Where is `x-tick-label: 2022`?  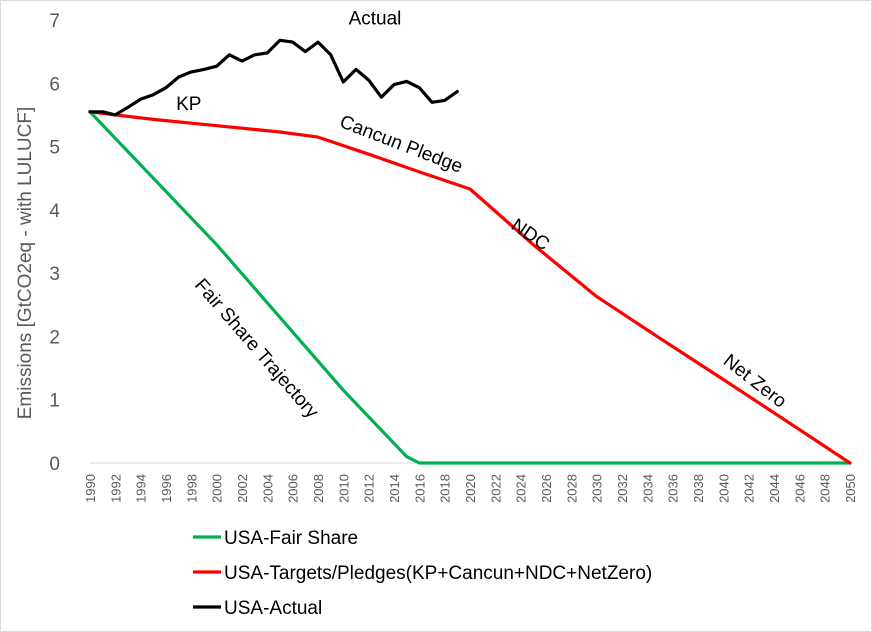
x-tick-label: 2022 is located at coordinates (495, 488).